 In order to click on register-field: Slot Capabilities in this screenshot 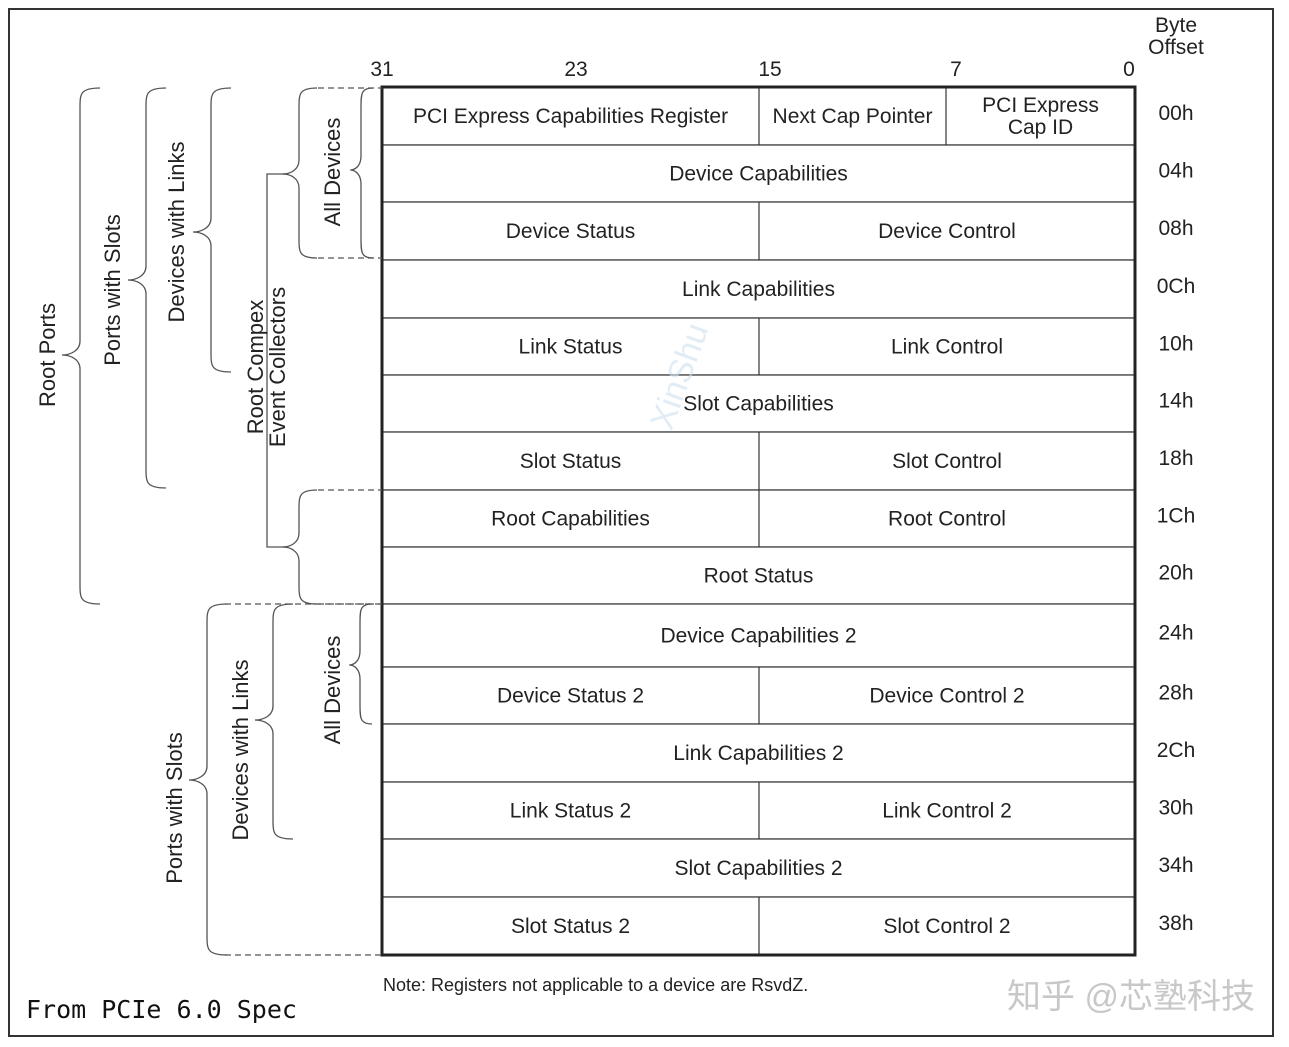, I will do `click(758, 404)`.